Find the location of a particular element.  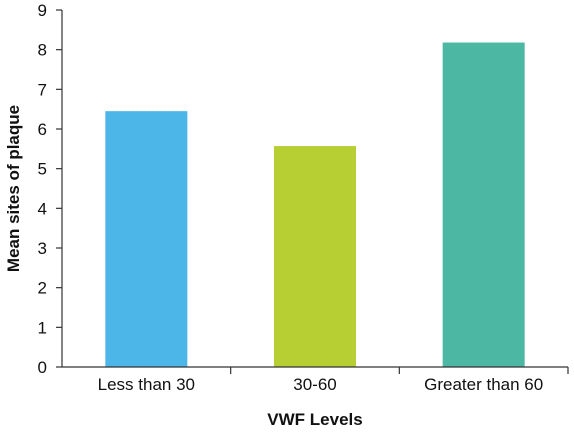

y-tick-label: 8 is located at coordinates (42, 50).